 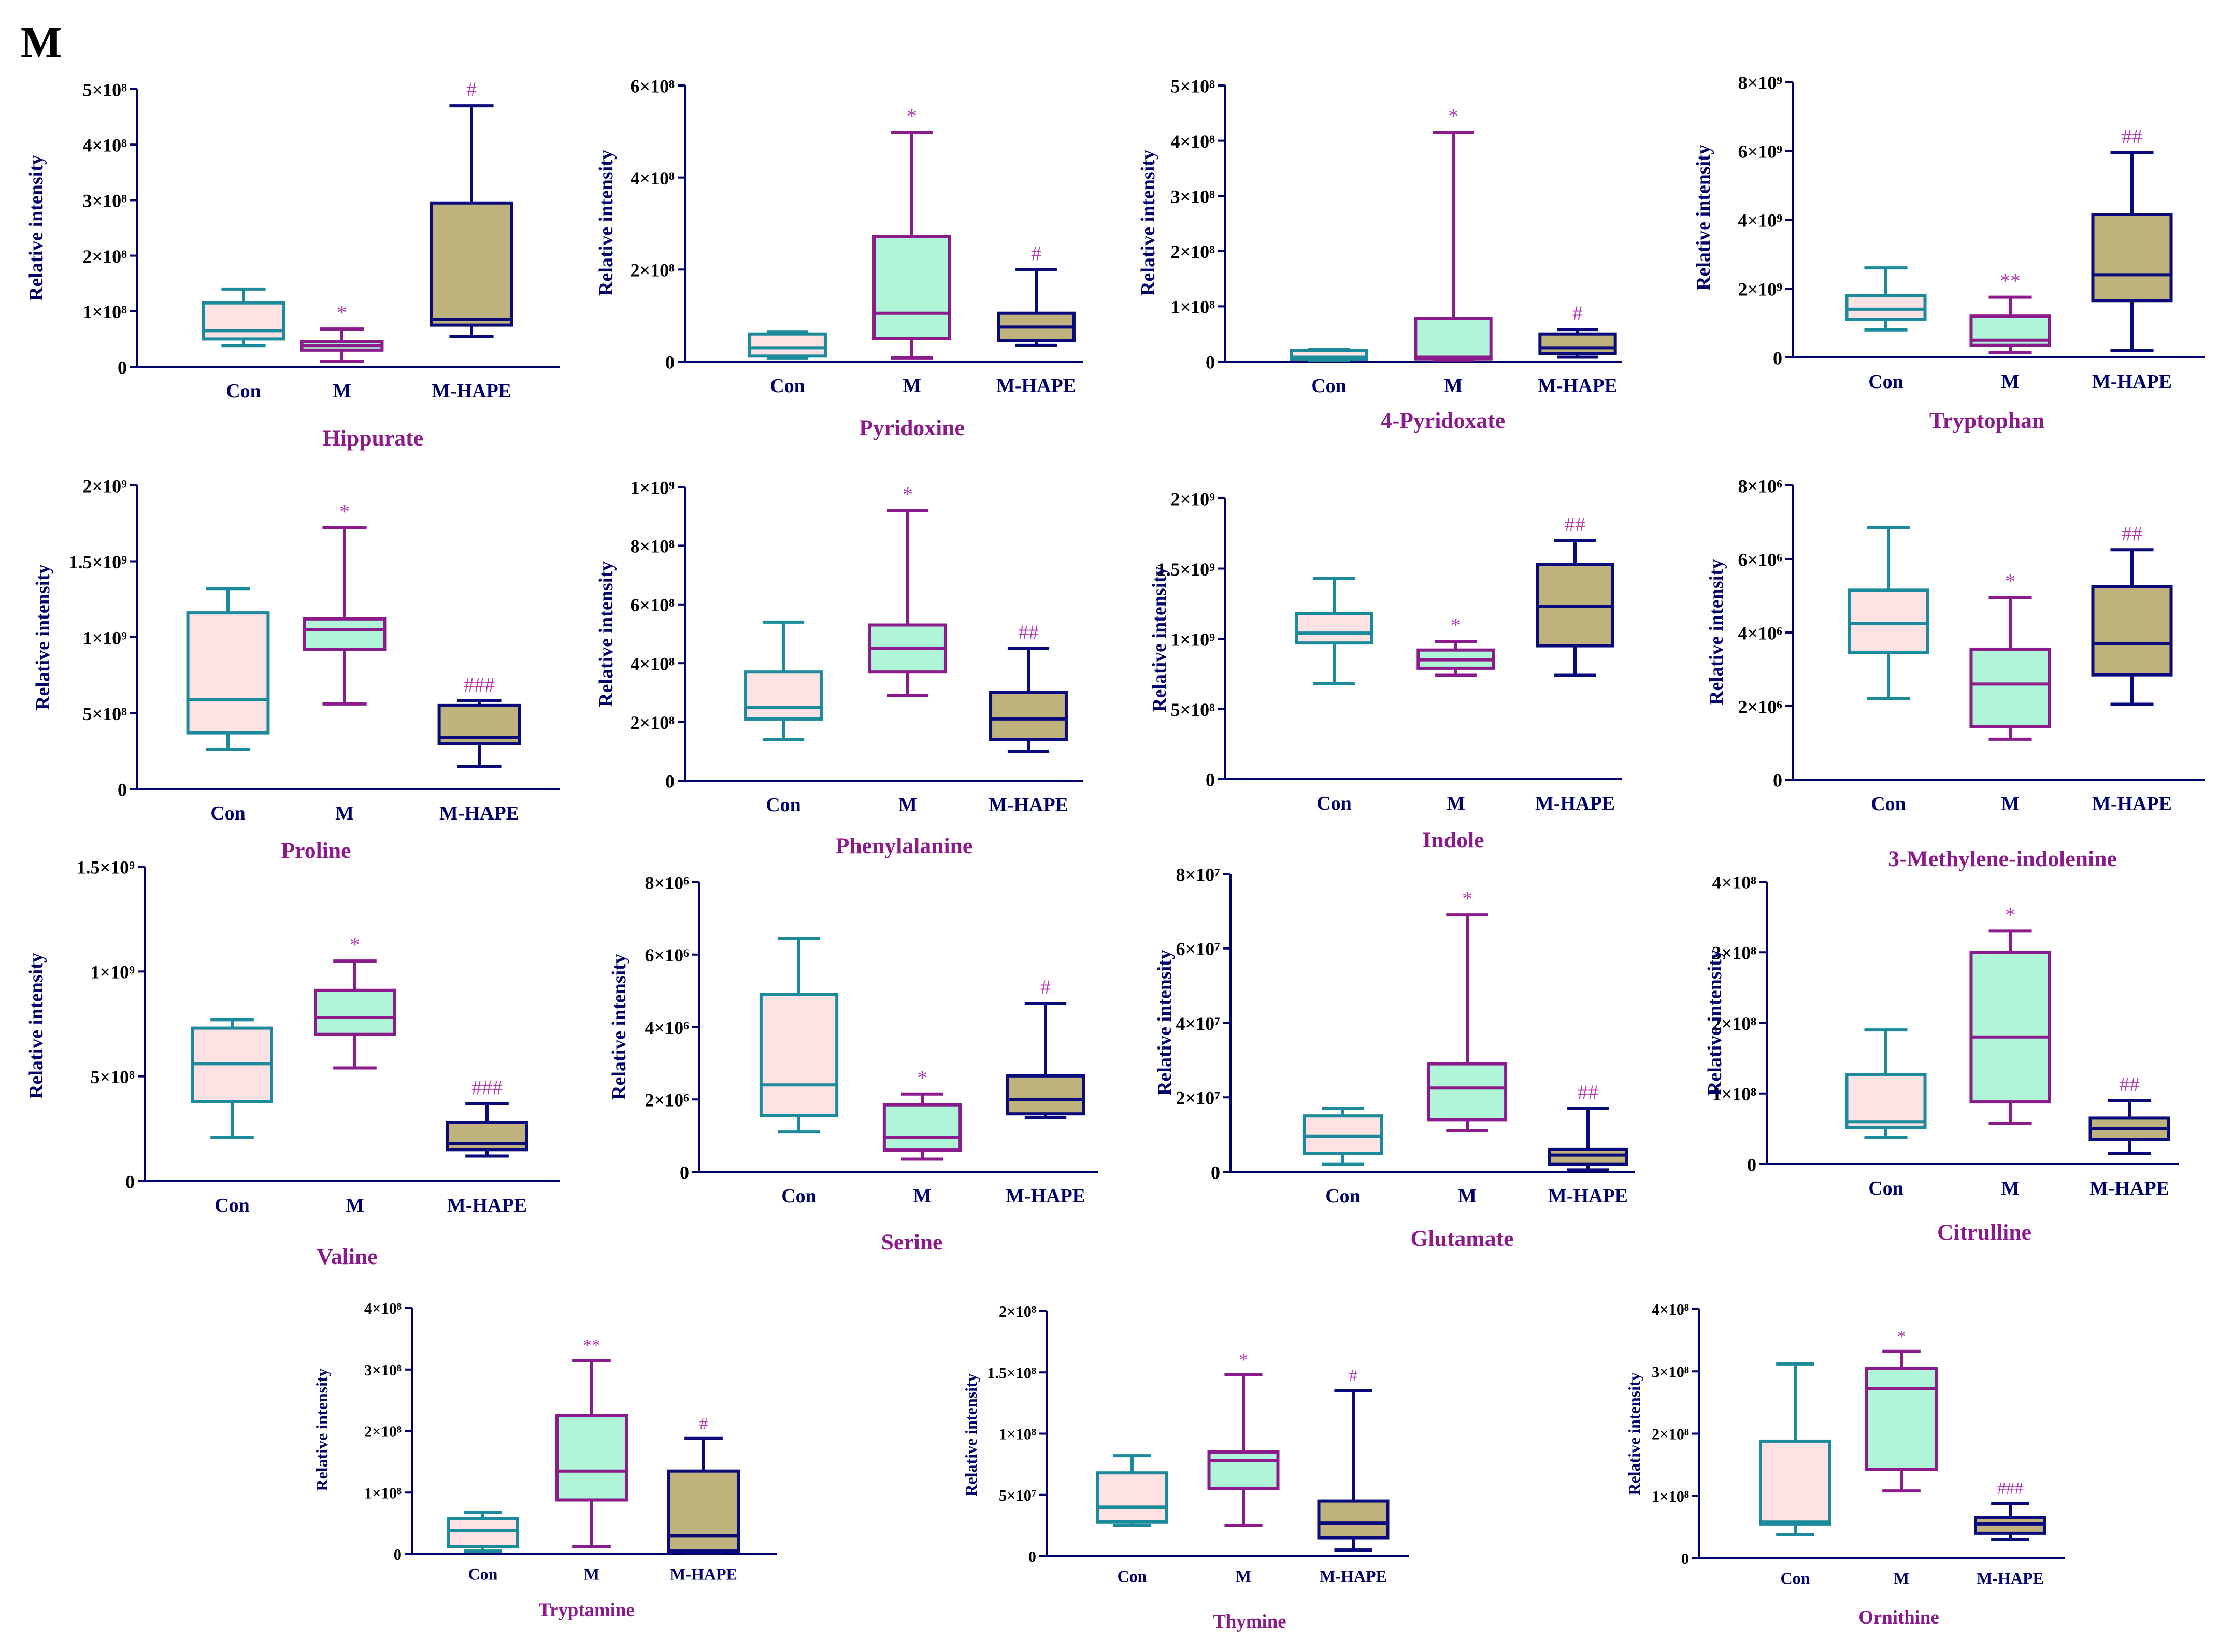 What do you see at coordinates (904, 846) in the screenshot?
I see `chart-title: Phenylalanine` at bounding box center [904, 846].